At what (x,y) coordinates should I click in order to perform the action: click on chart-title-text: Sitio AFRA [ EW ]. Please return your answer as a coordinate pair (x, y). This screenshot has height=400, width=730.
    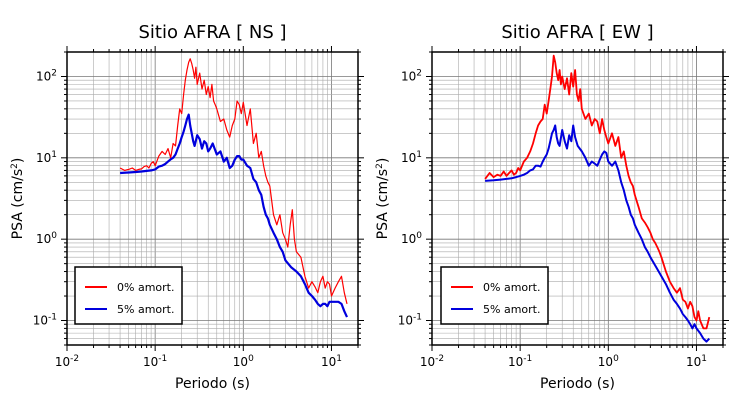
    Looking at the image, I should click on (577, 32).